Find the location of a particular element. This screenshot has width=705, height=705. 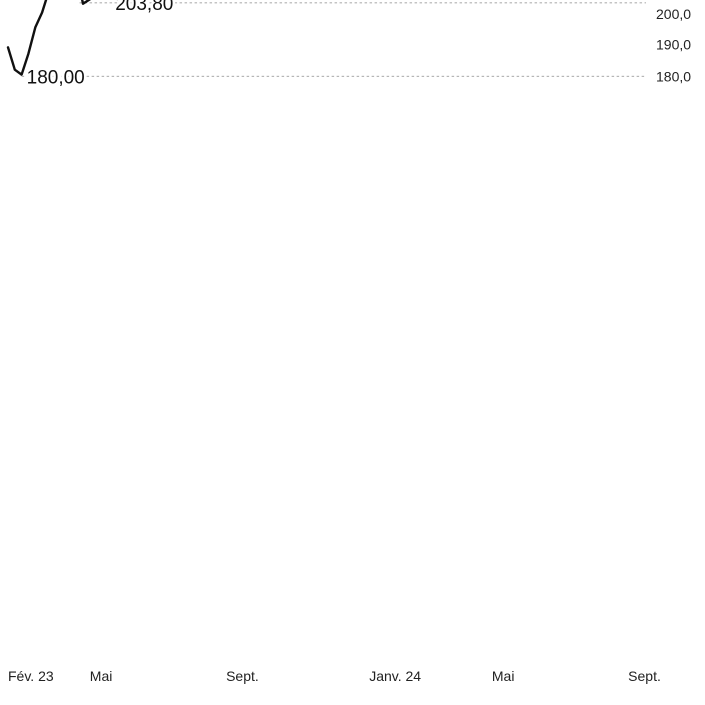

x-tick-label-0: Fév. 23 is located at coordinates (31, 676).